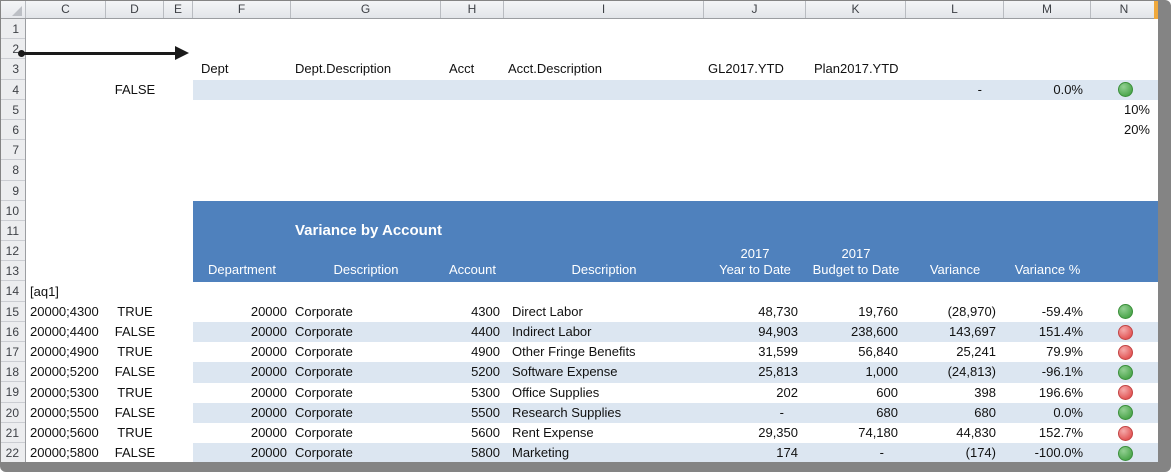 The width and height of the screenshot is (1171, 472). I want to click on variance-cell: (174), so click(980, 453).